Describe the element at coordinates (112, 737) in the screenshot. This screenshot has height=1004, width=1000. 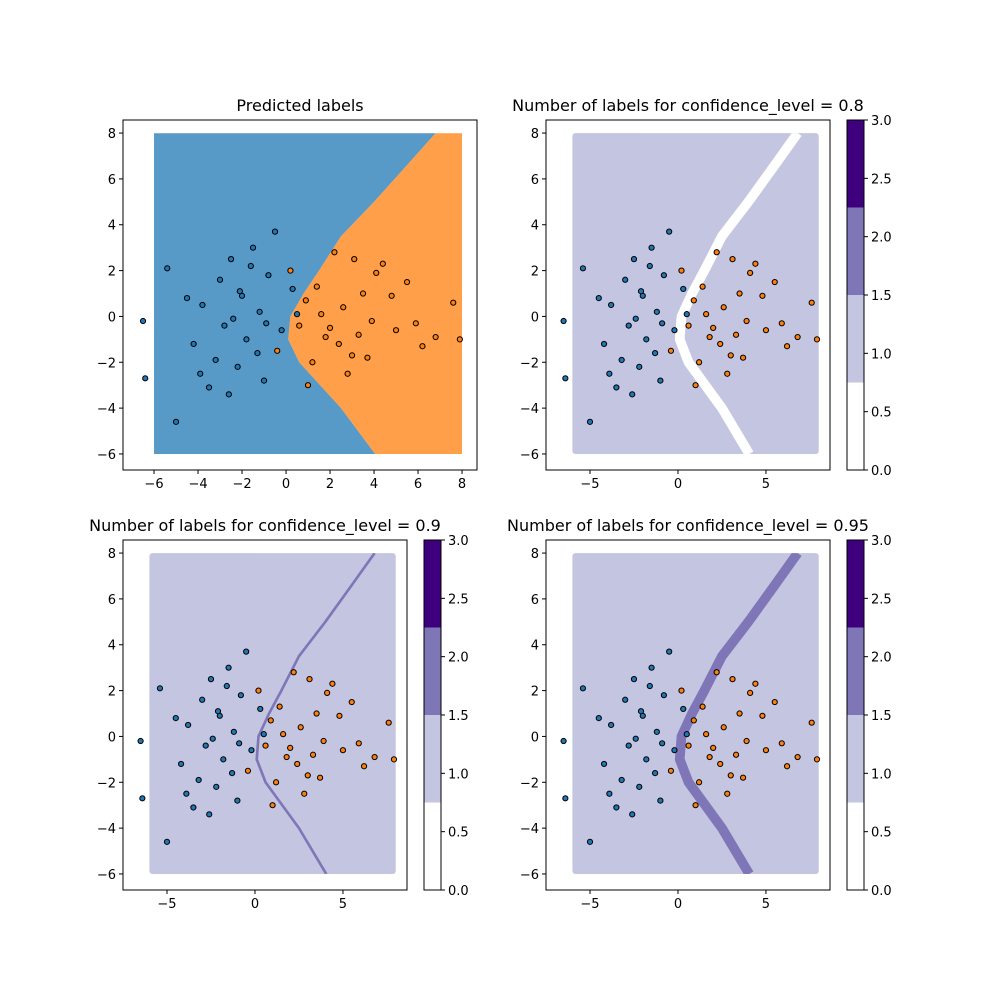
I see `y-tick-label: 0` at that location.